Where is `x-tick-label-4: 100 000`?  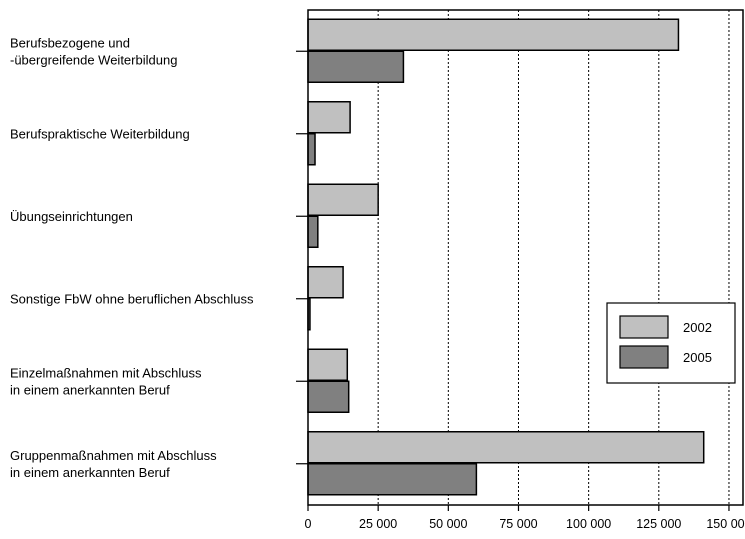 x-tick-label-4: 100 000 is located at coordinates (588, 524).